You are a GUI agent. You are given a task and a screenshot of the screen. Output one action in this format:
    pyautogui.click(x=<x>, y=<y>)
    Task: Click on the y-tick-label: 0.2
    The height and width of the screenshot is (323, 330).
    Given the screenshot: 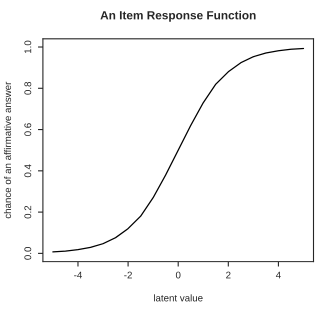 What is the action you would take?
    pyautogui.click(x=28, y=212)
    